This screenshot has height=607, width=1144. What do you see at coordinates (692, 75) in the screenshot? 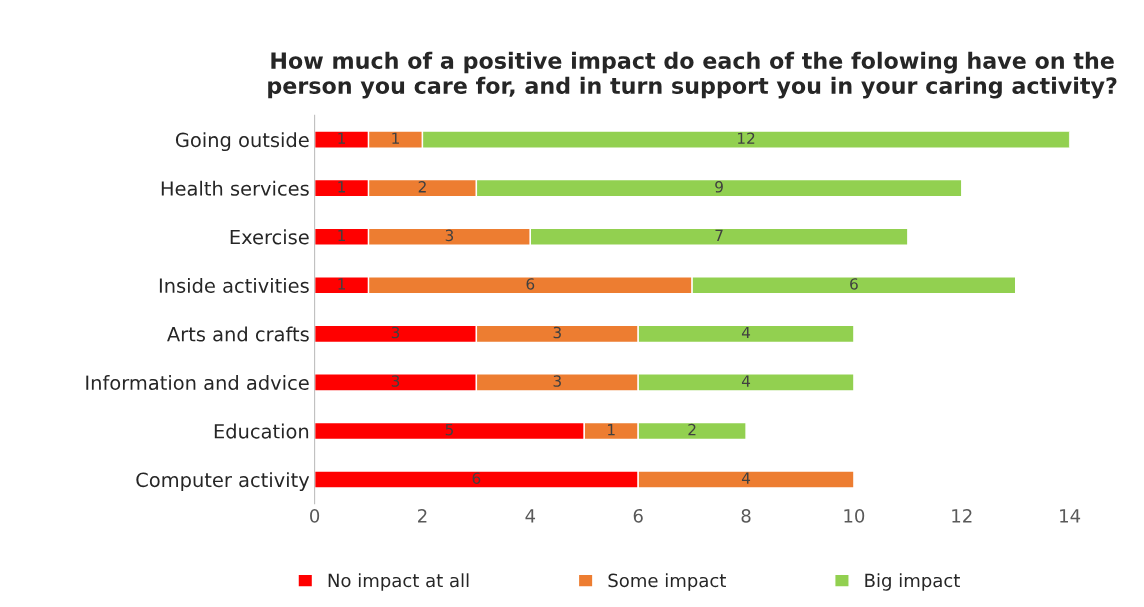
I see `chart-title: How much of a positive impact do each of the folowing have on the person you care for, and in turn support you in your caring activity?` at bounding box center [692, 75].